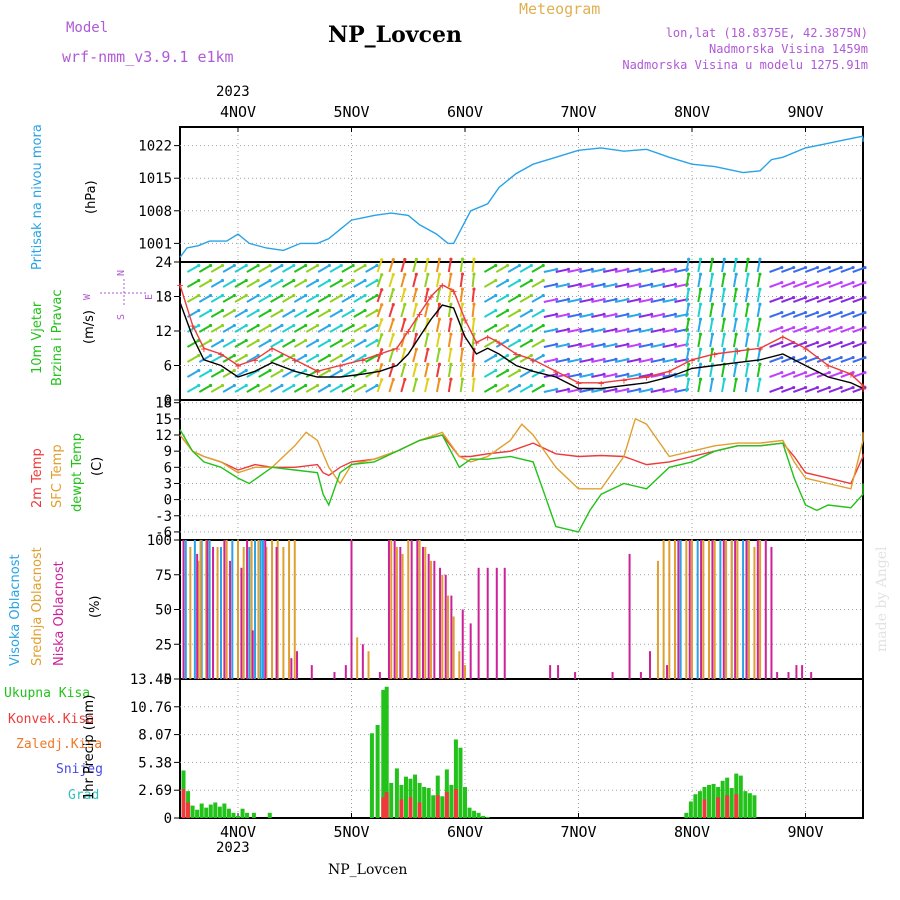  Describe the element at coordinates (155, 736) in the screenshot. I see `precip-tick-label: 8.07` at that location.